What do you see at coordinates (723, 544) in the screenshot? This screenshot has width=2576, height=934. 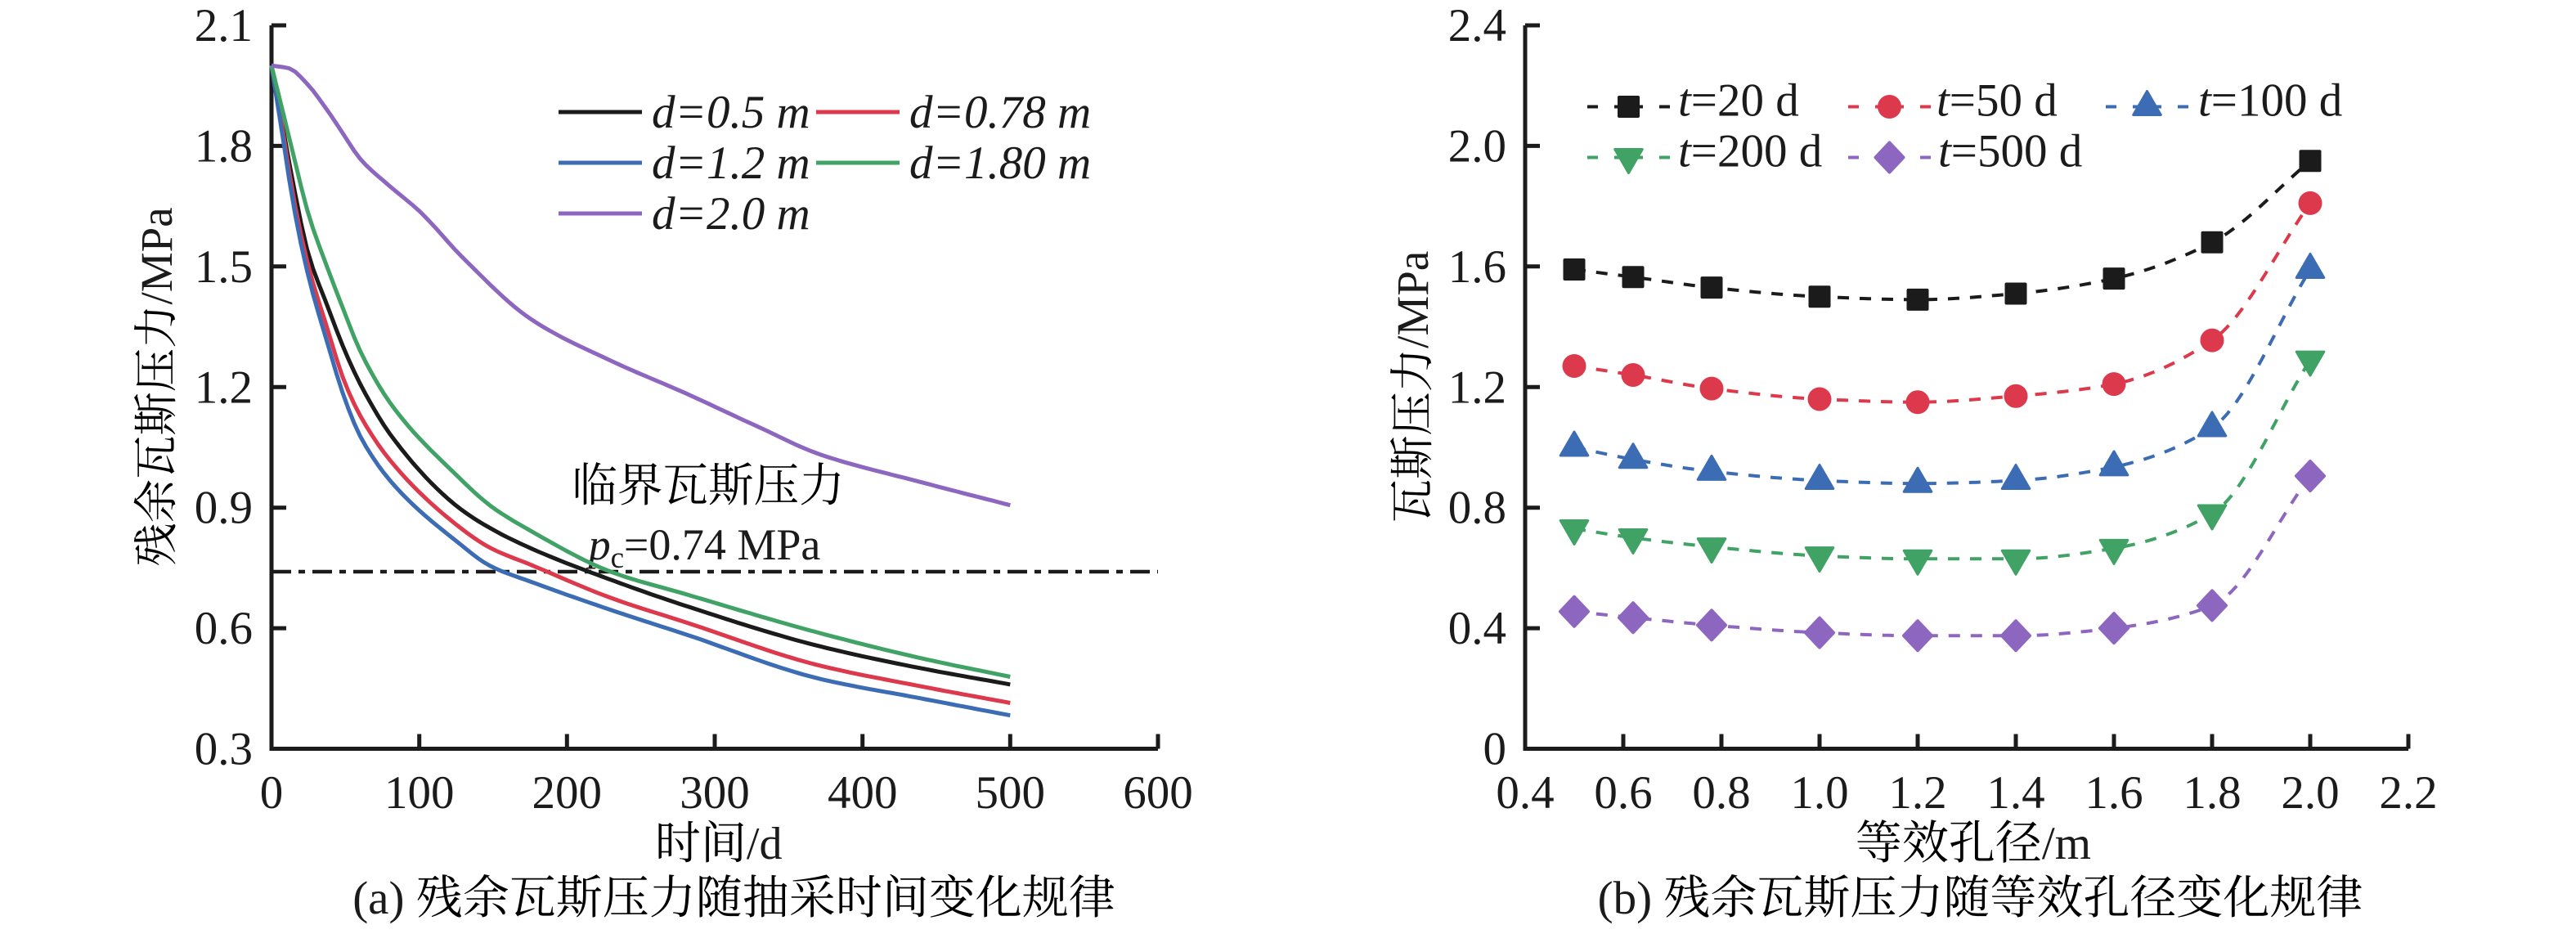 I see `svg-text: =0.74 MPa` at bounding box center [723, 544].